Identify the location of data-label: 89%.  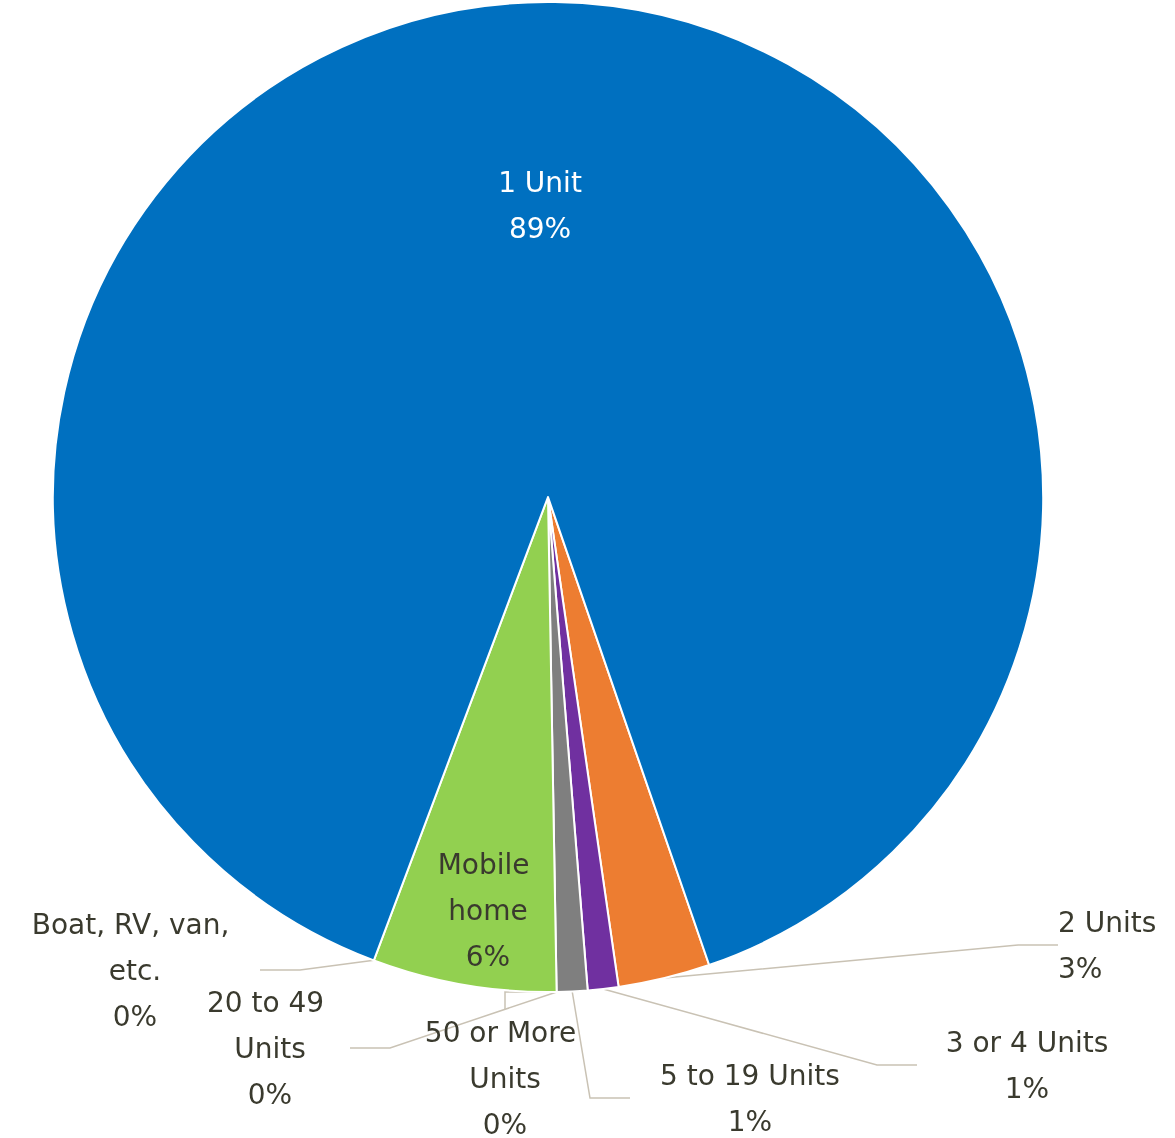
(540, 228).